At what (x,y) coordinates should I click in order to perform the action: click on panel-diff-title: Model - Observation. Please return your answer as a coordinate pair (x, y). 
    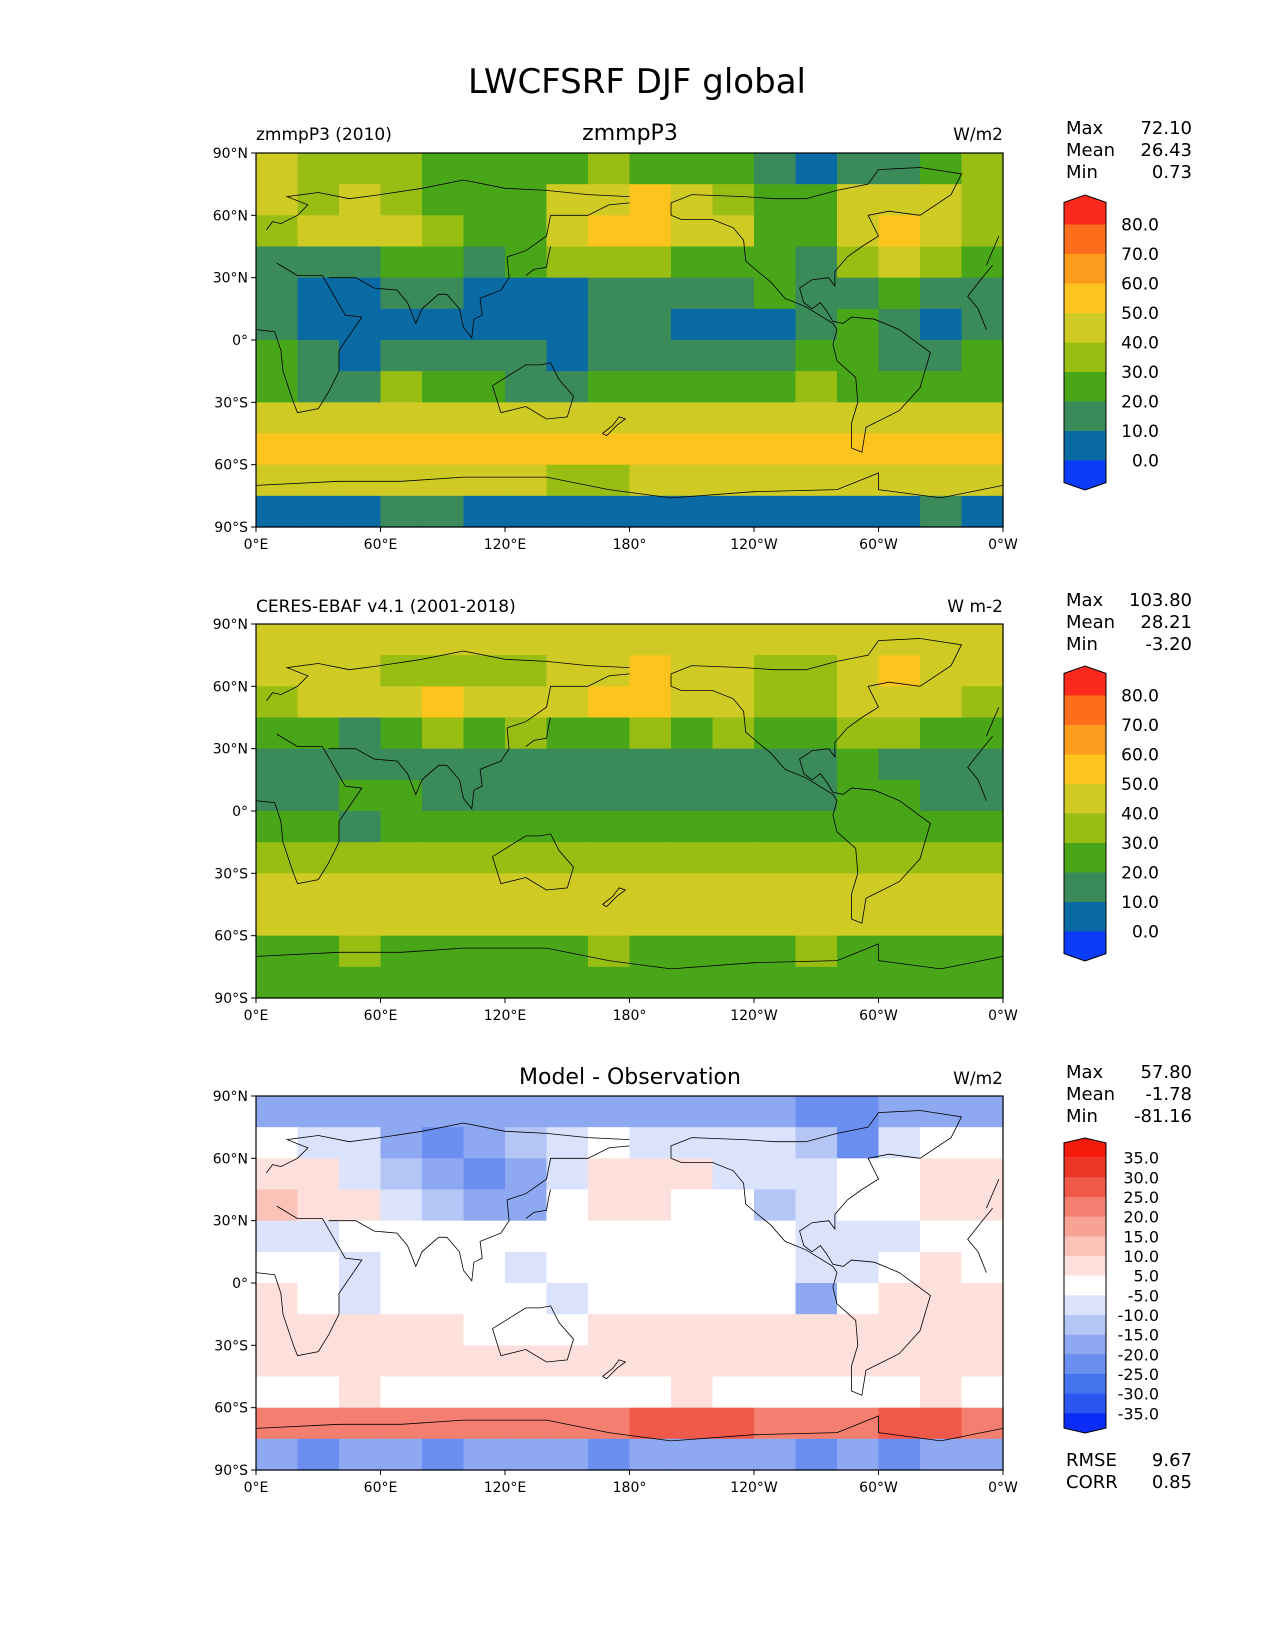
    Looking at the image, I should click on (630, 1077).